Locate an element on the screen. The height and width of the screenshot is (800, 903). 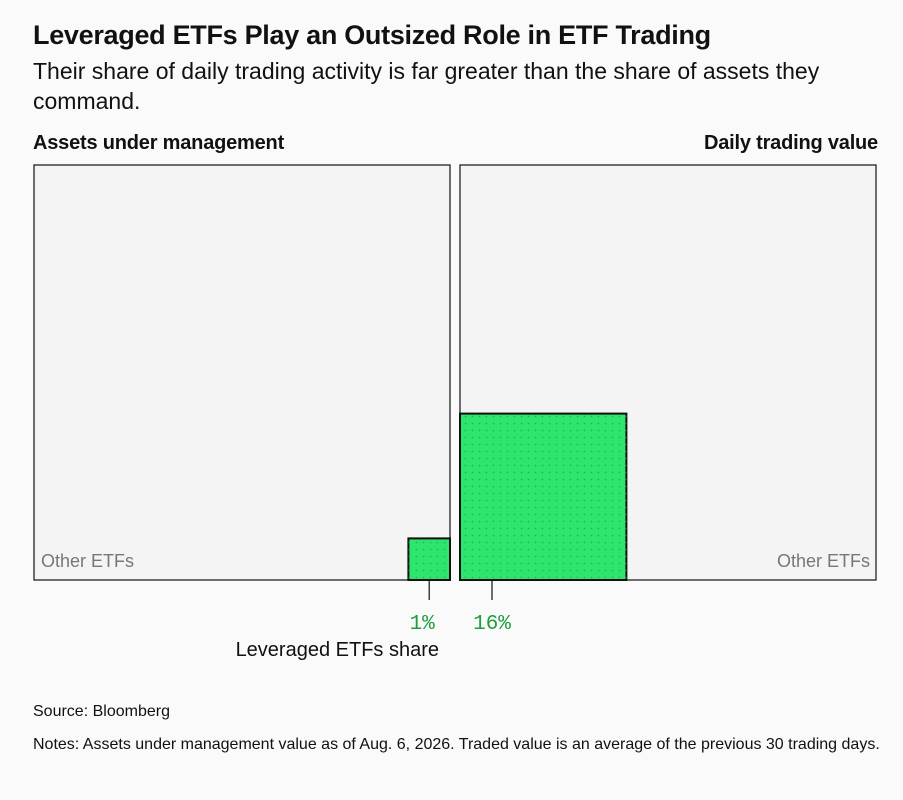
right-leveraged-square-texture is located at coordinates (543, 496).